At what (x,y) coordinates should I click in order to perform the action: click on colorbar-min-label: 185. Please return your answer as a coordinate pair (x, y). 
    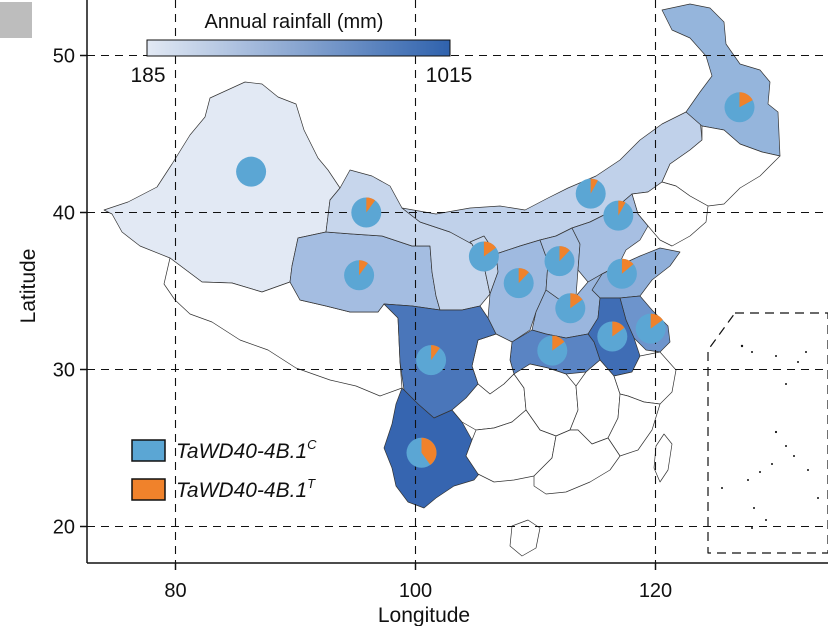
    Looking at the image, I should click on (147, 75).